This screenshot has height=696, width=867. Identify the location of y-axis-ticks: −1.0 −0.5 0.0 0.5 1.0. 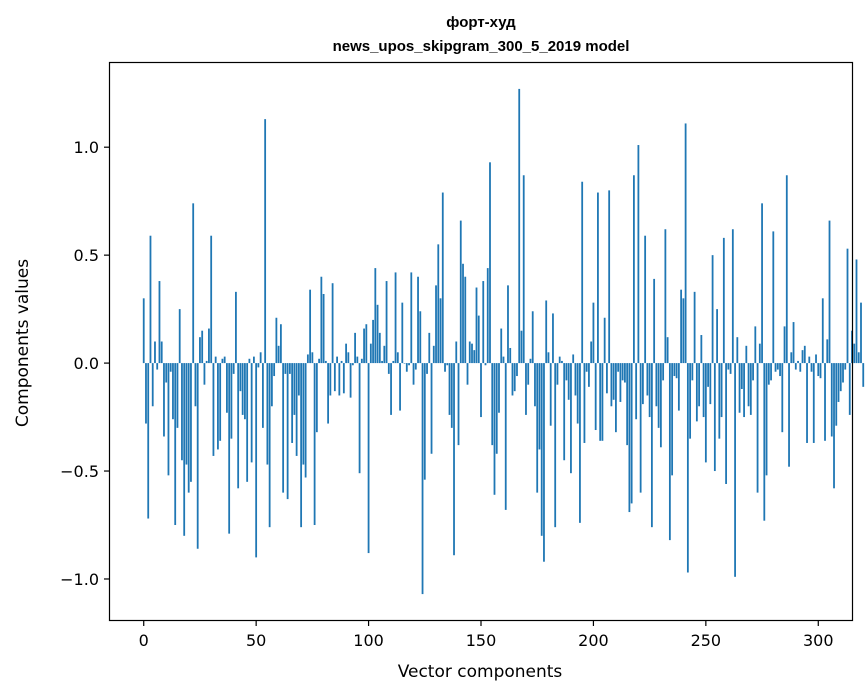
(85, 363).